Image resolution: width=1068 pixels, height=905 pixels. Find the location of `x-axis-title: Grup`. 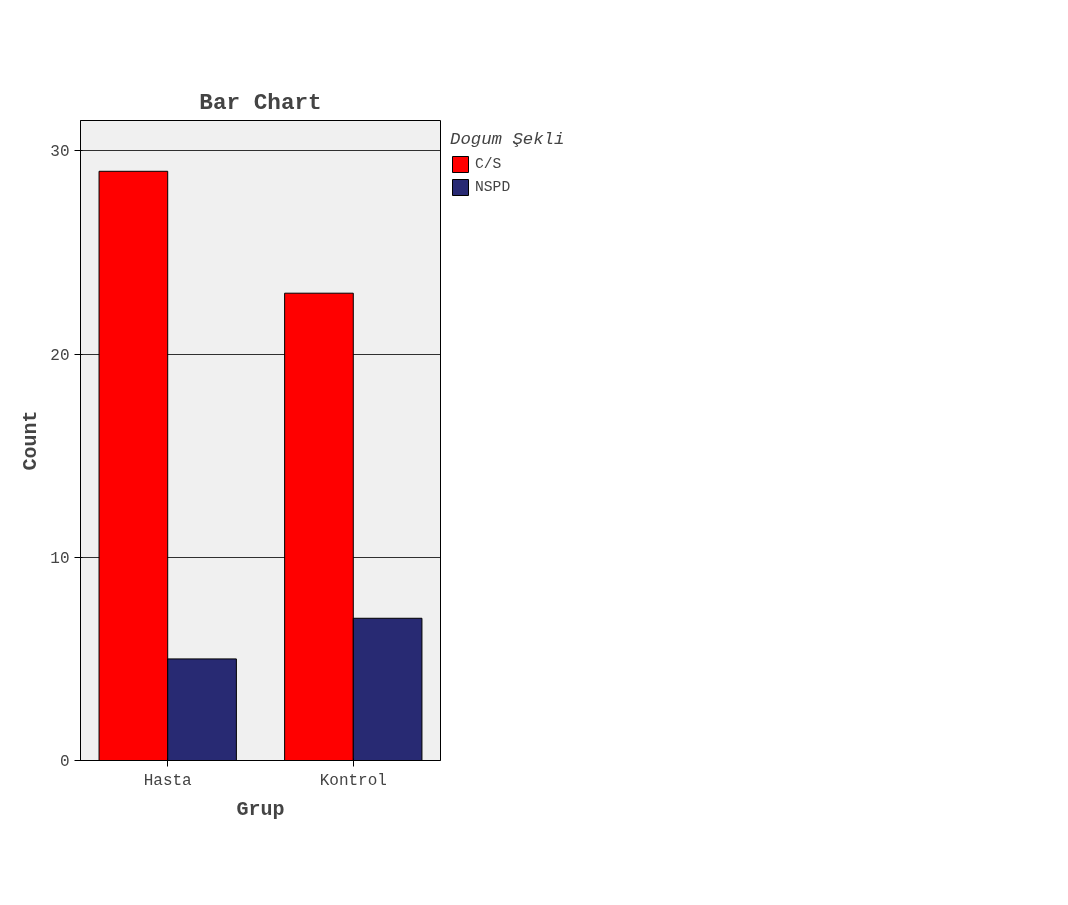

x-axis-title: Grup is located at coordinates (260, 809).